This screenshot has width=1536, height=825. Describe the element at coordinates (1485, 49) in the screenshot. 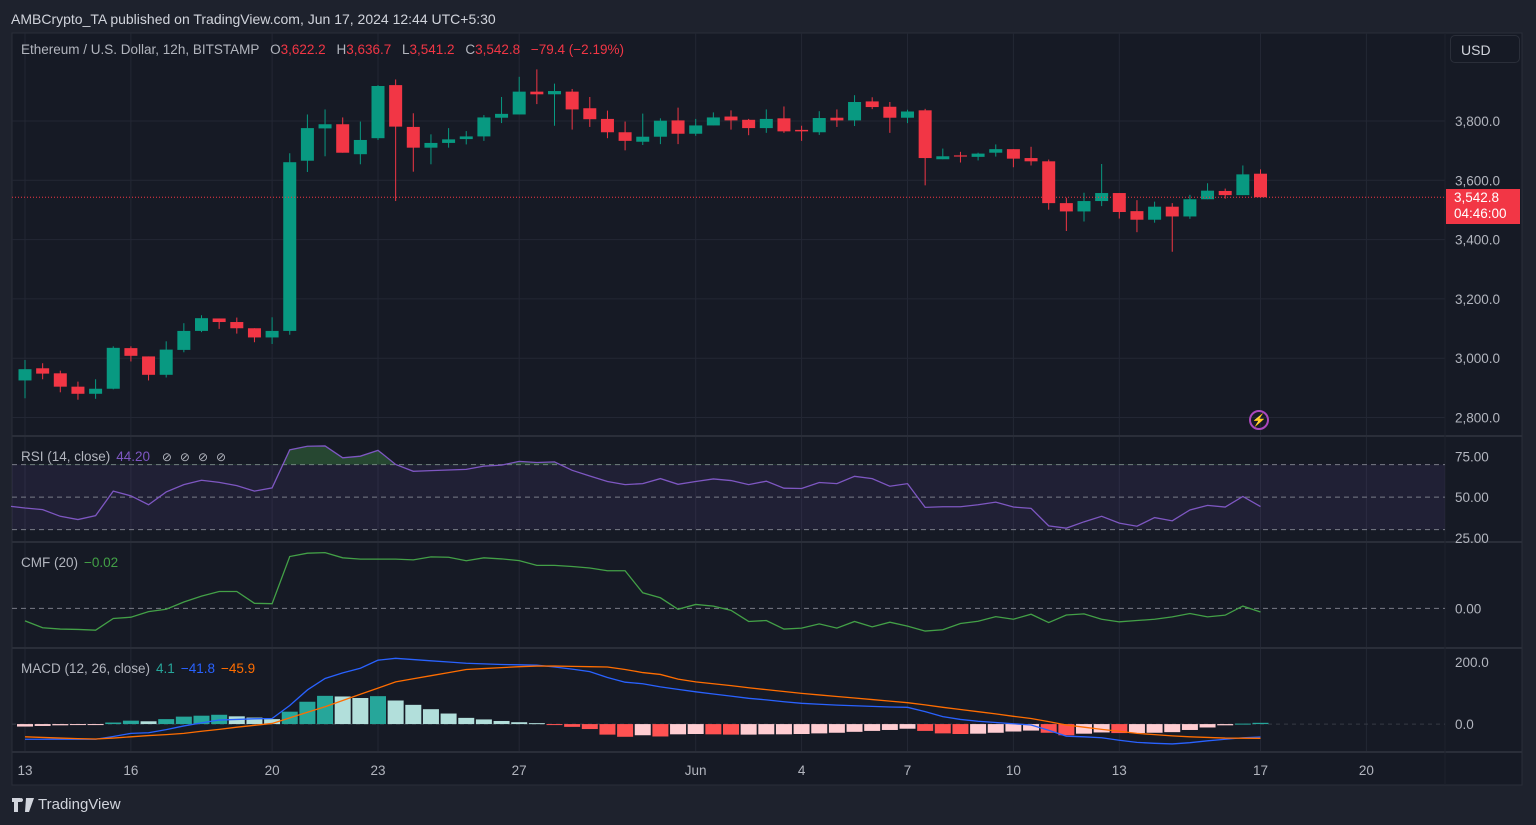

I see `currency-button: USD` at that location.